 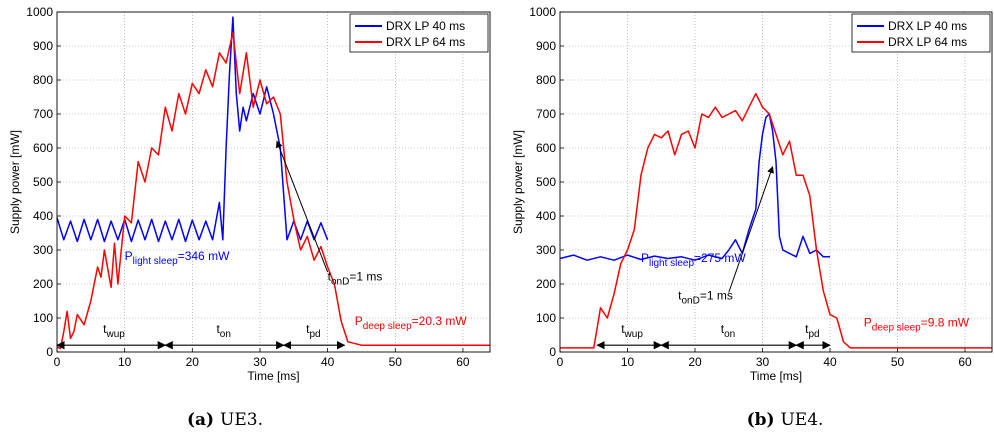 I want to click on panel-caption: (a) UE3., so click(x=225, y=420).